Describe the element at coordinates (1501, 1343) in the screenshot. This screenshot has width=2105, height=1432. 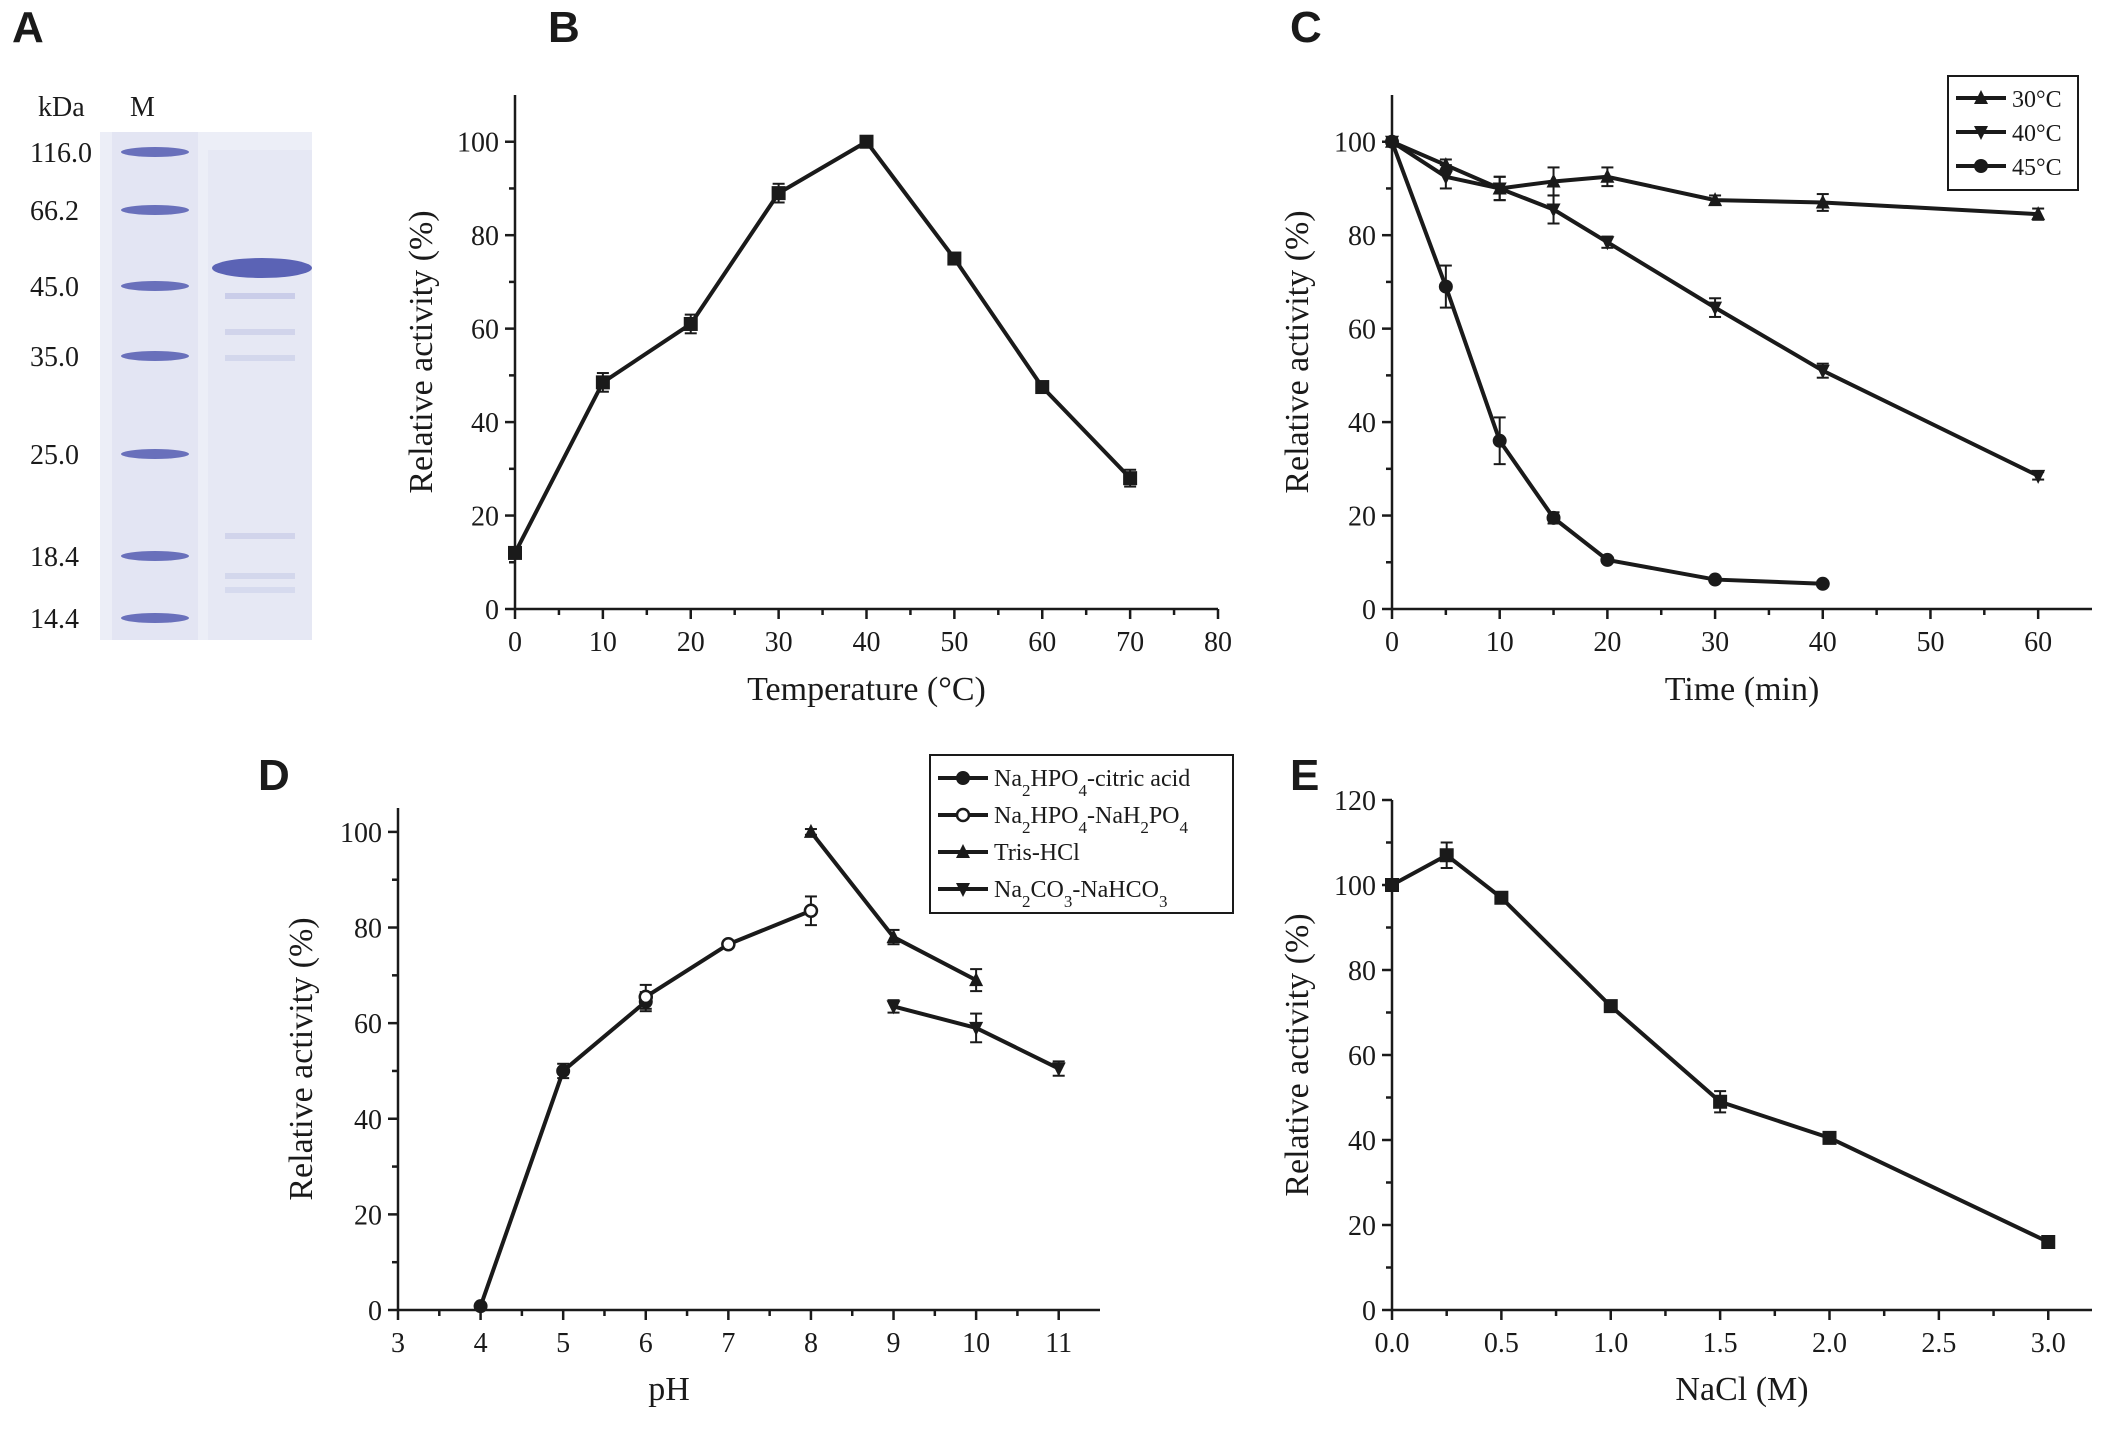
I see `x-tick-label: 0.5` at that location.